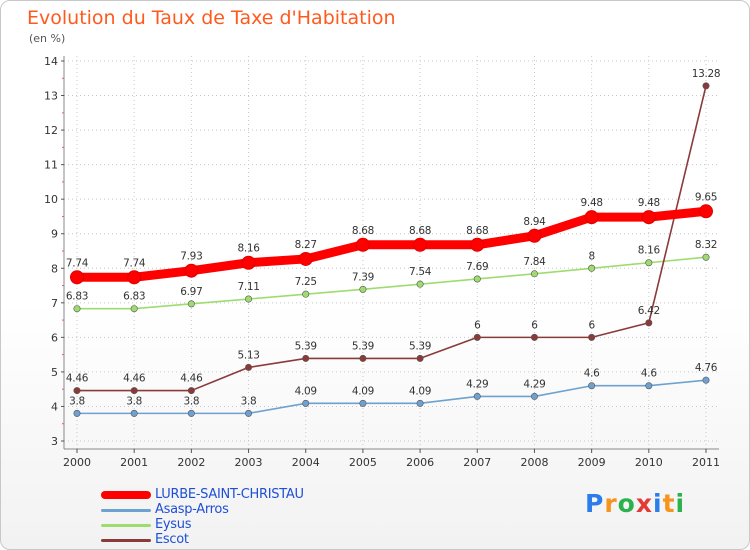  I want to click on data-label: 7.11, so click(248, 287).